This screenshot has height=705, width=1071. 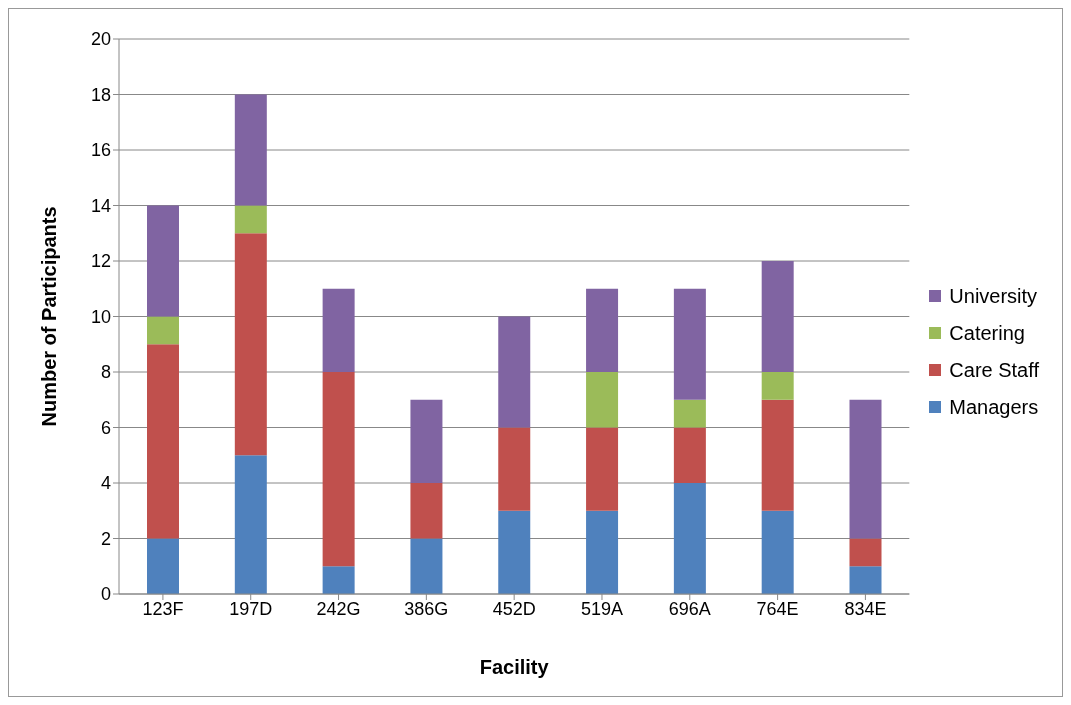 What do you see at coordinates (105, 483) in the screenshot?
I see `y-tick-label: 4` at bounding box center [105, 483].